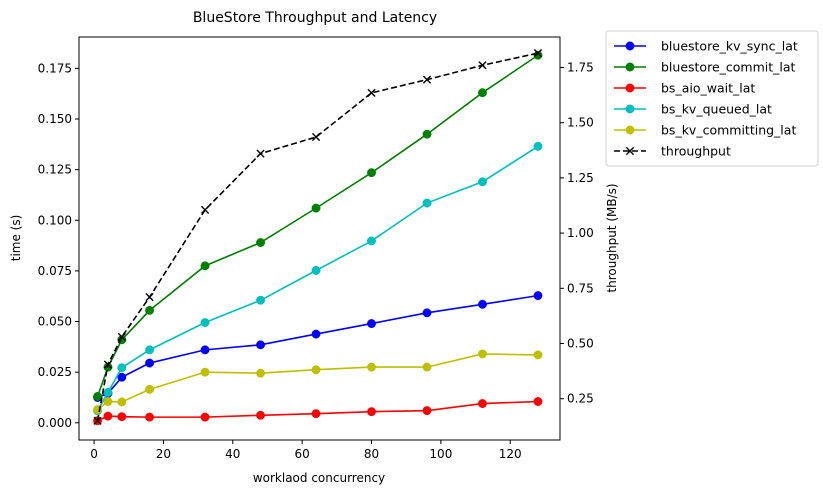 The height and width of the screenshot is (494, 823). Describe the element at coordinates (232, 454) in the screenshot. I see `x-tick-label: 40` at that location.